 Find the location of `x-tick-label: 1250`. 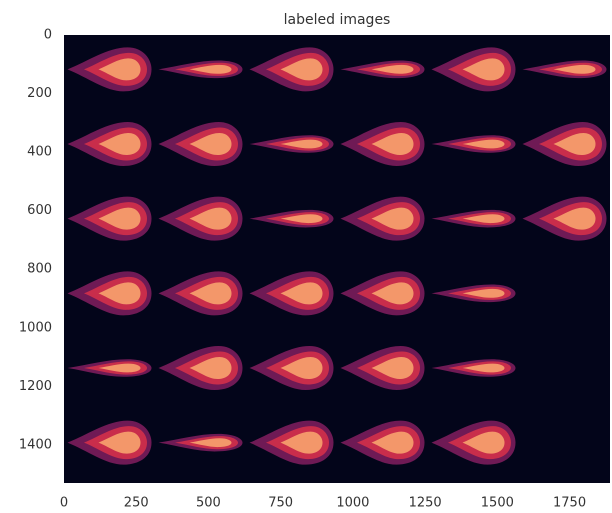

x-tick-label: 1250 is located at coordinates (425, 503).